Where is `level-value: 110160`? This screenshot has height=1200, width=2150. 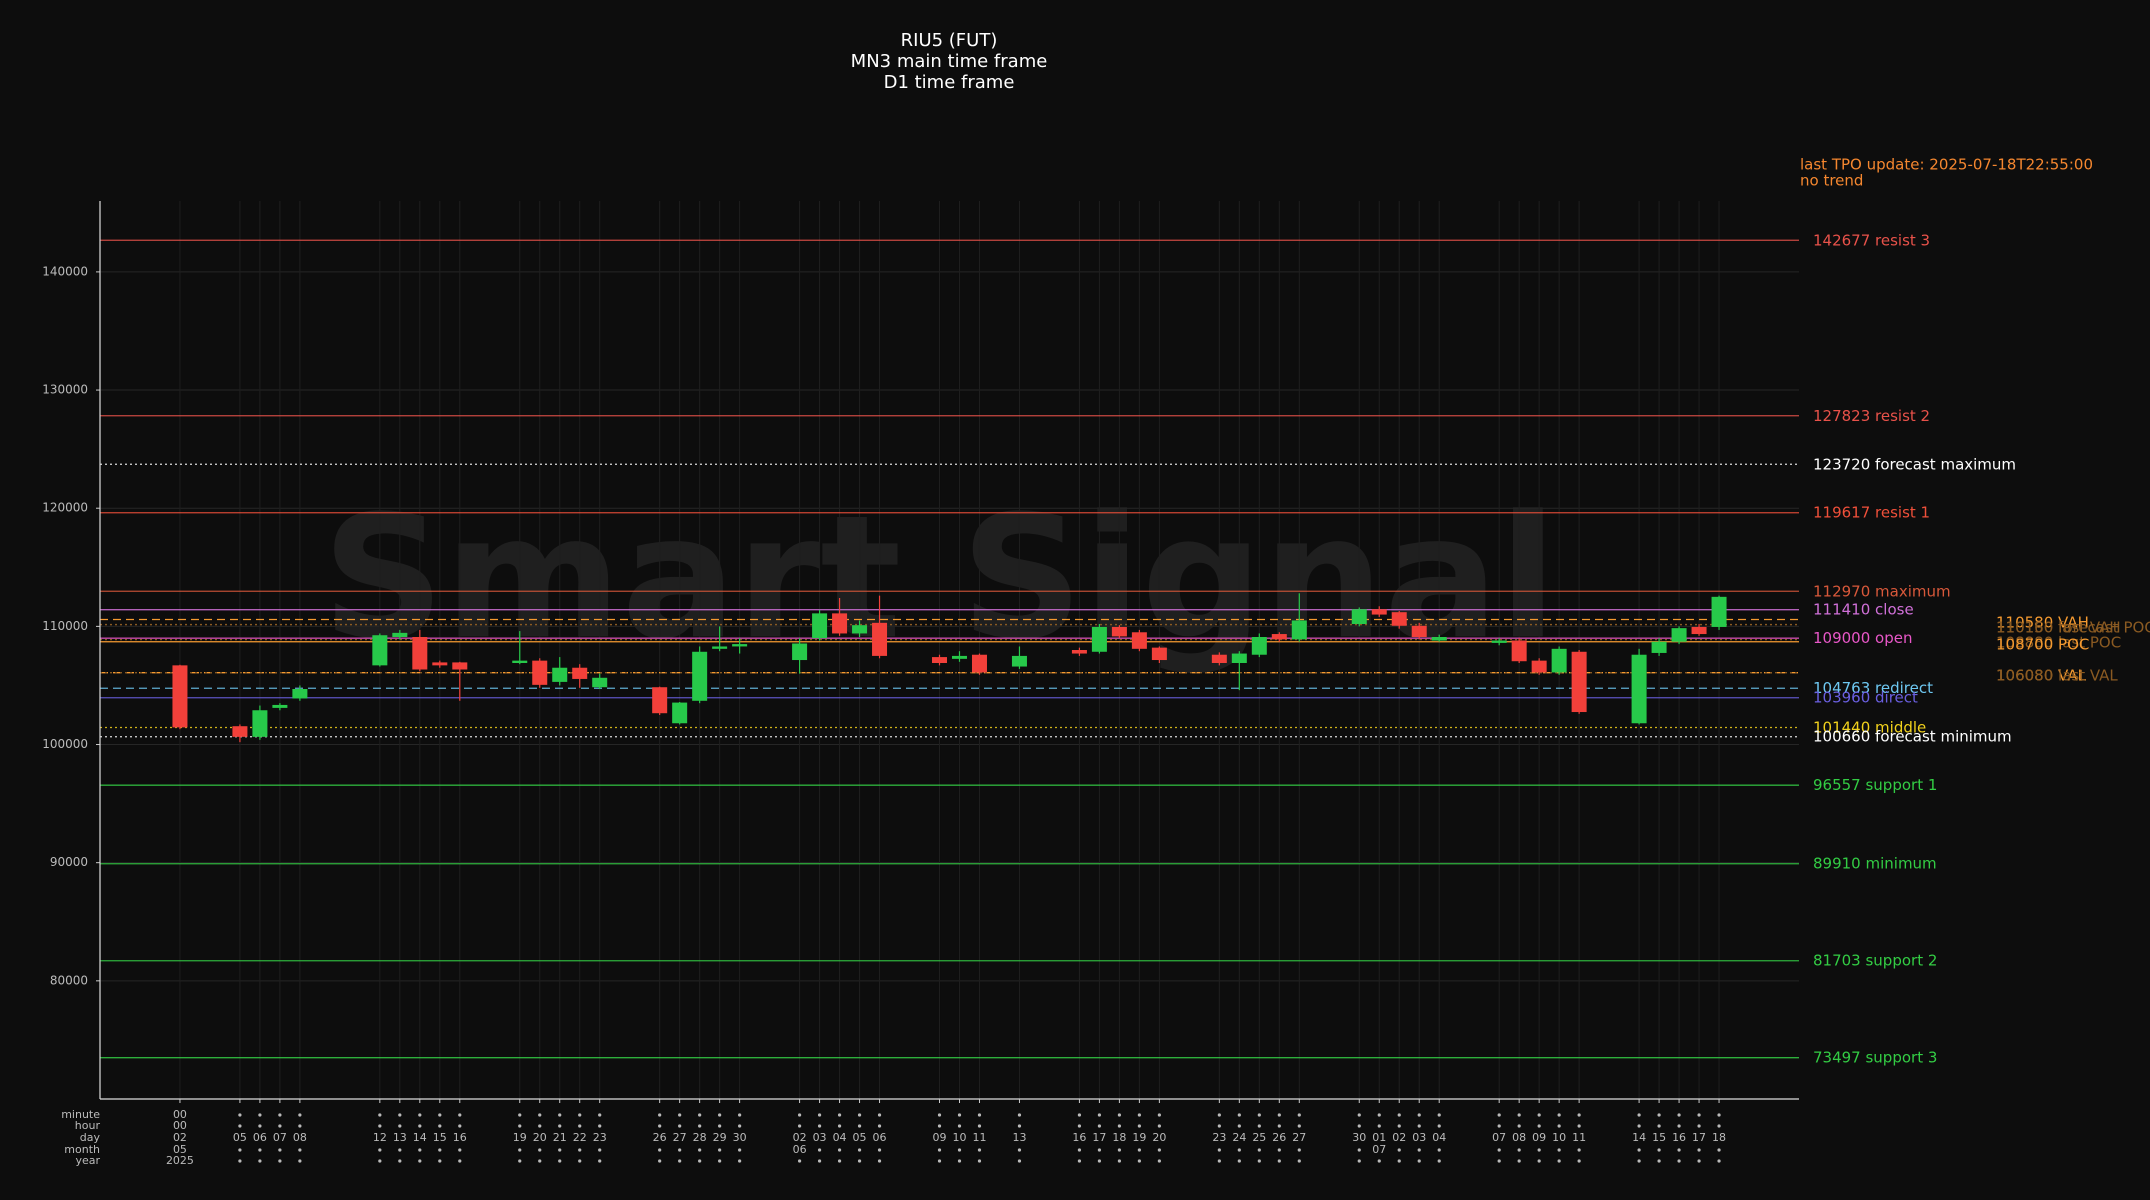
level-value: 110160 is located at coordinates (2024, 627).